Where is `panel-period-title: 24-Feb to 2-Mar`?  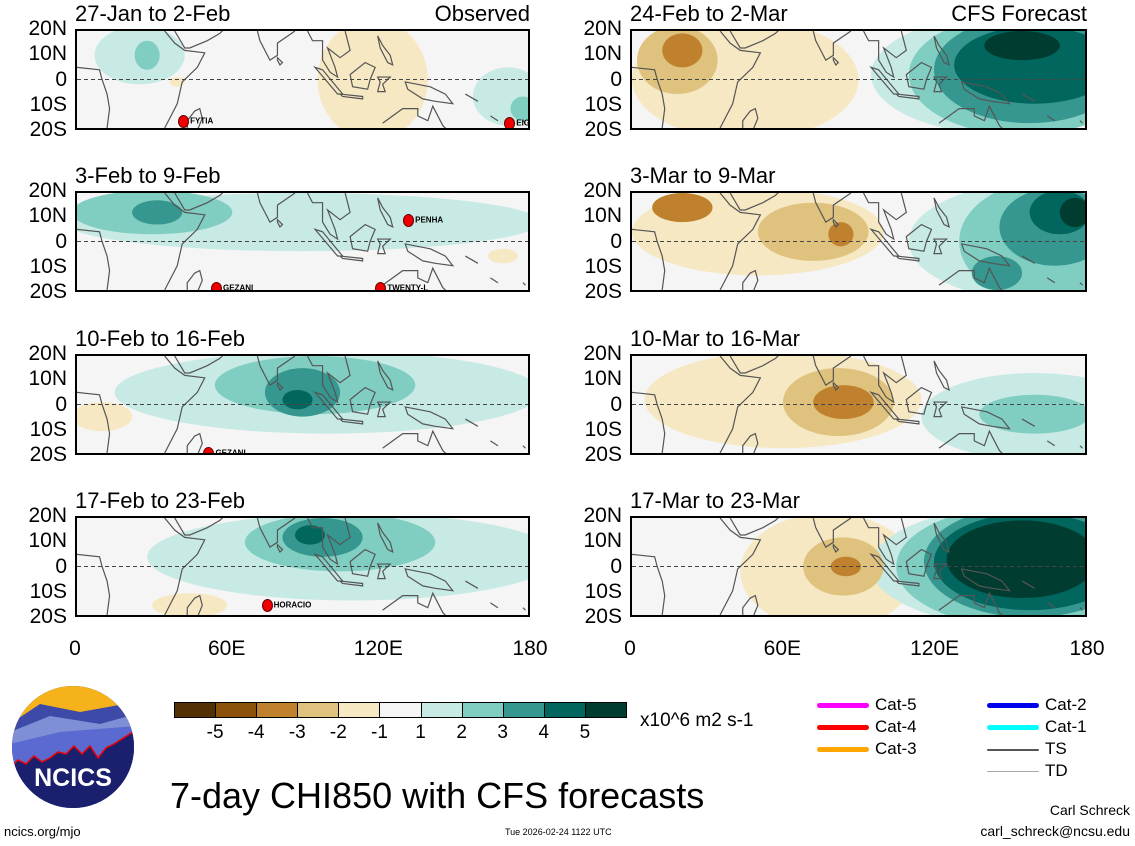
panel-period-title: 24-Feb to 2-Mar is located at coordinates (709, 13).